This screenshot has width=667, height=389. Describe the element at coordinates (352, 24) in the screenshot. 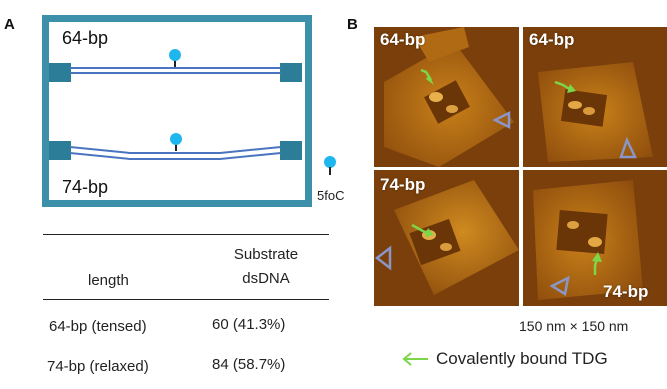

I see `panel-b-letter: B` at that location.